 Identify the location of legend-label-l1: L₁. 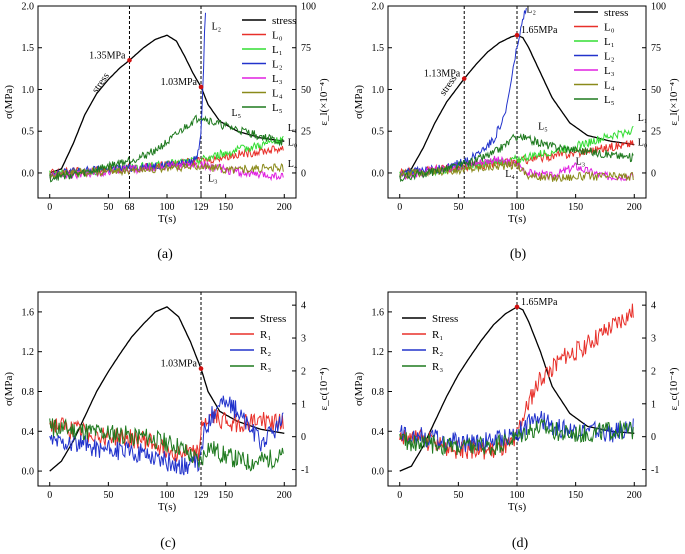
(277, 50).